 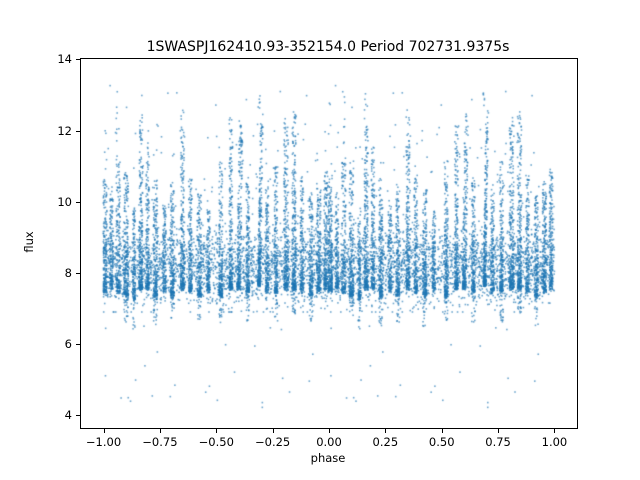 I want to click on x-tick-label: 0.50, so click(x=441, y=442).